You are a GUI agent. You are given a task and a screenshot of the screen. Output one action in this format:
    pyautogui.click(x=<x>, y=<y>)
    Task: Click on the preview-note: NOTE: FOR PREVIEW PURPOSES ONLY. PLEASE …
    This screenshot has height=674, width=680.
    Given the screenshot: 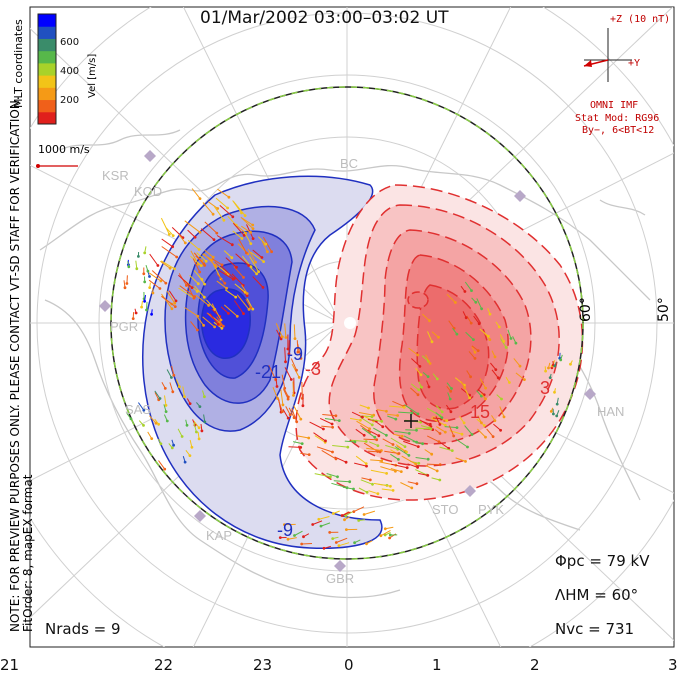 What is the action you would take?
    pyautogui.click(x=15, y=364)
    